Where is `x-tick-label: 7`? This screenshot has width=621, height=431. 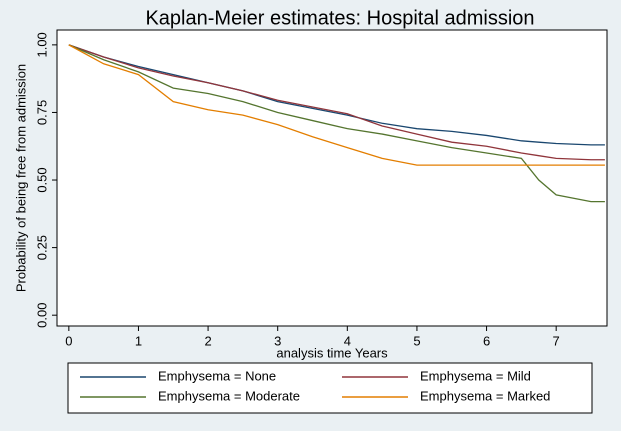 x-tick-label: 7 is located at coordinates (556, 340).